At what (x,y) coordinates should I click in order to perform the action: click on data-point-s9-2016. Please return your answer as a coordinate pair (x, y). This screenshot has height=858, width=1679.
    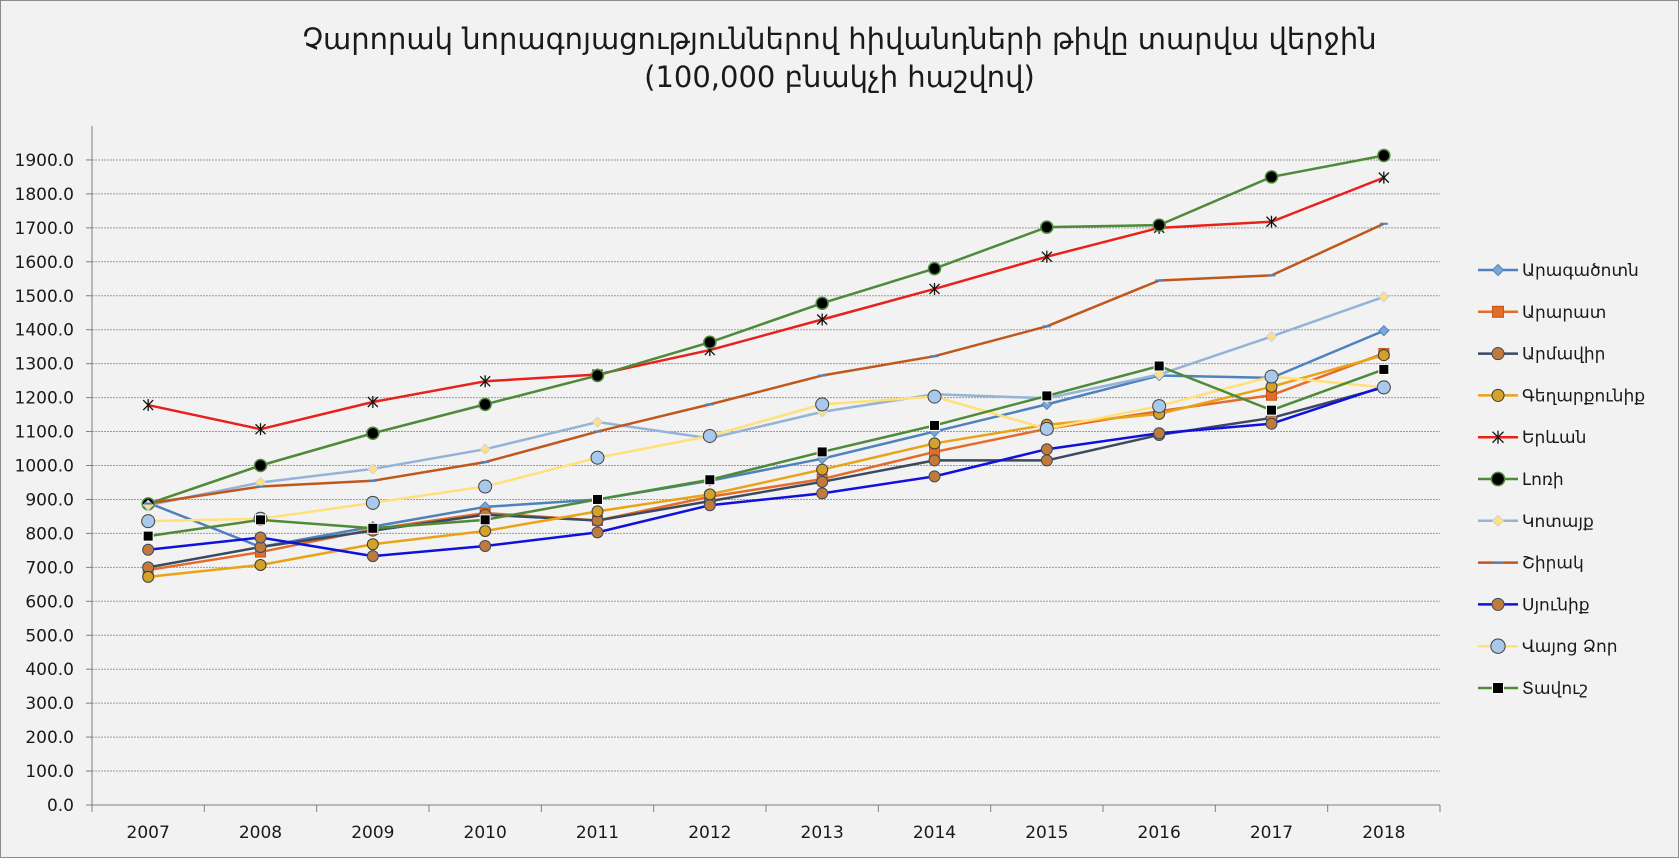
    Looking at the image, I should click on (1159, 433).